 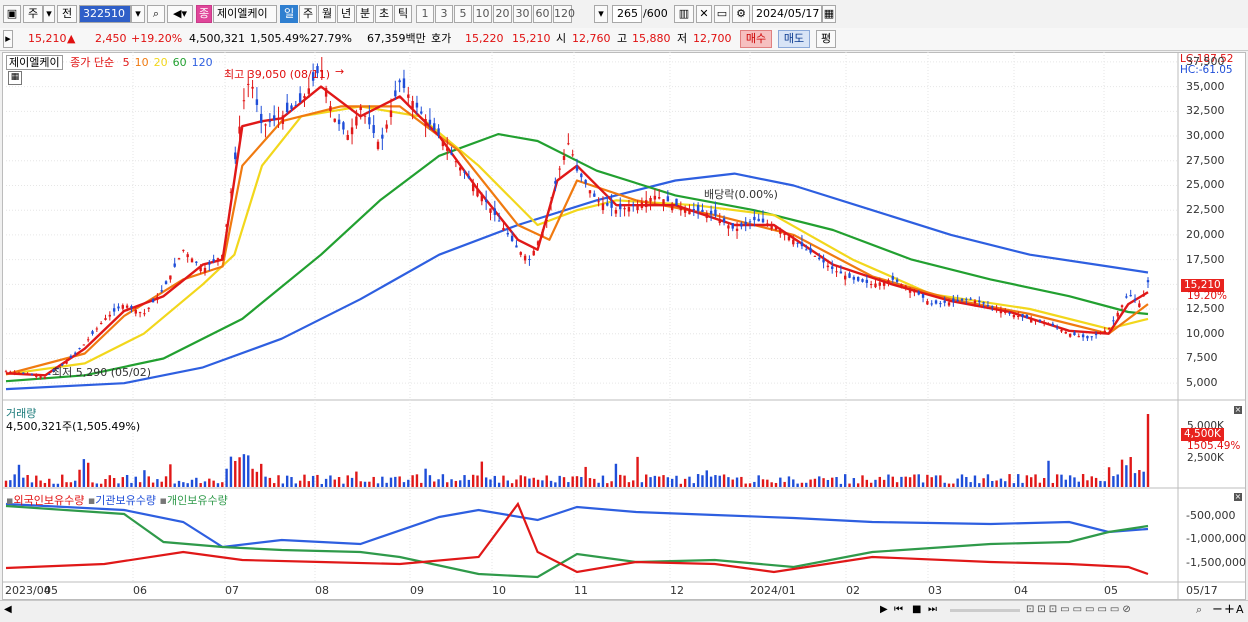 I want to click on market-select: 주, so click(x=33, y=14).